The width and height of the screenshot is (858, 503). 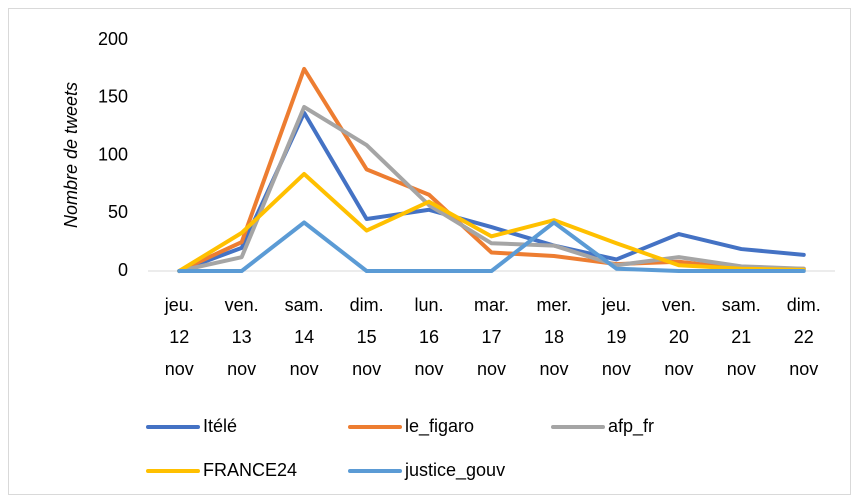 I want to click on x-tick-label: mer. 18 nov, so click(x=554, y=337).